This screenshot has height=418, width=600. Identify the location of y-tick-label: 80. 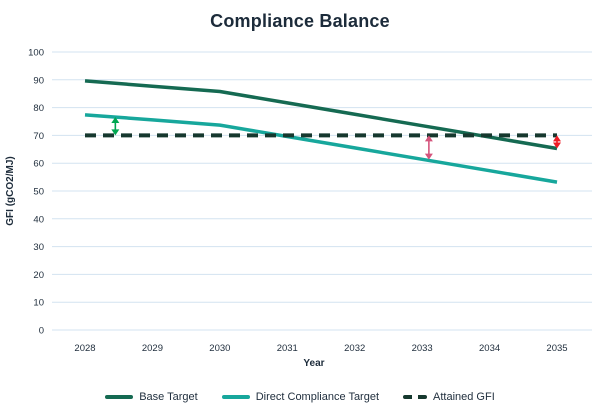
(38, 108).